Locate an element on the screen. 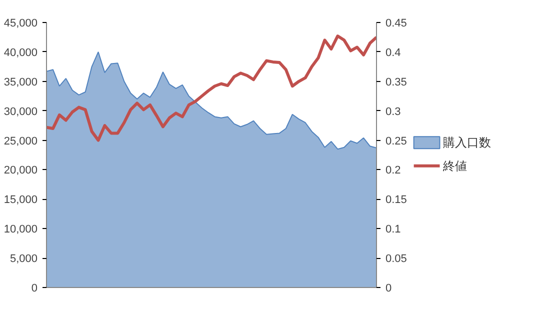 This screenshot has height=313, width=544. y2-tick-label: 0.15 is located at coordinates (396, 200).